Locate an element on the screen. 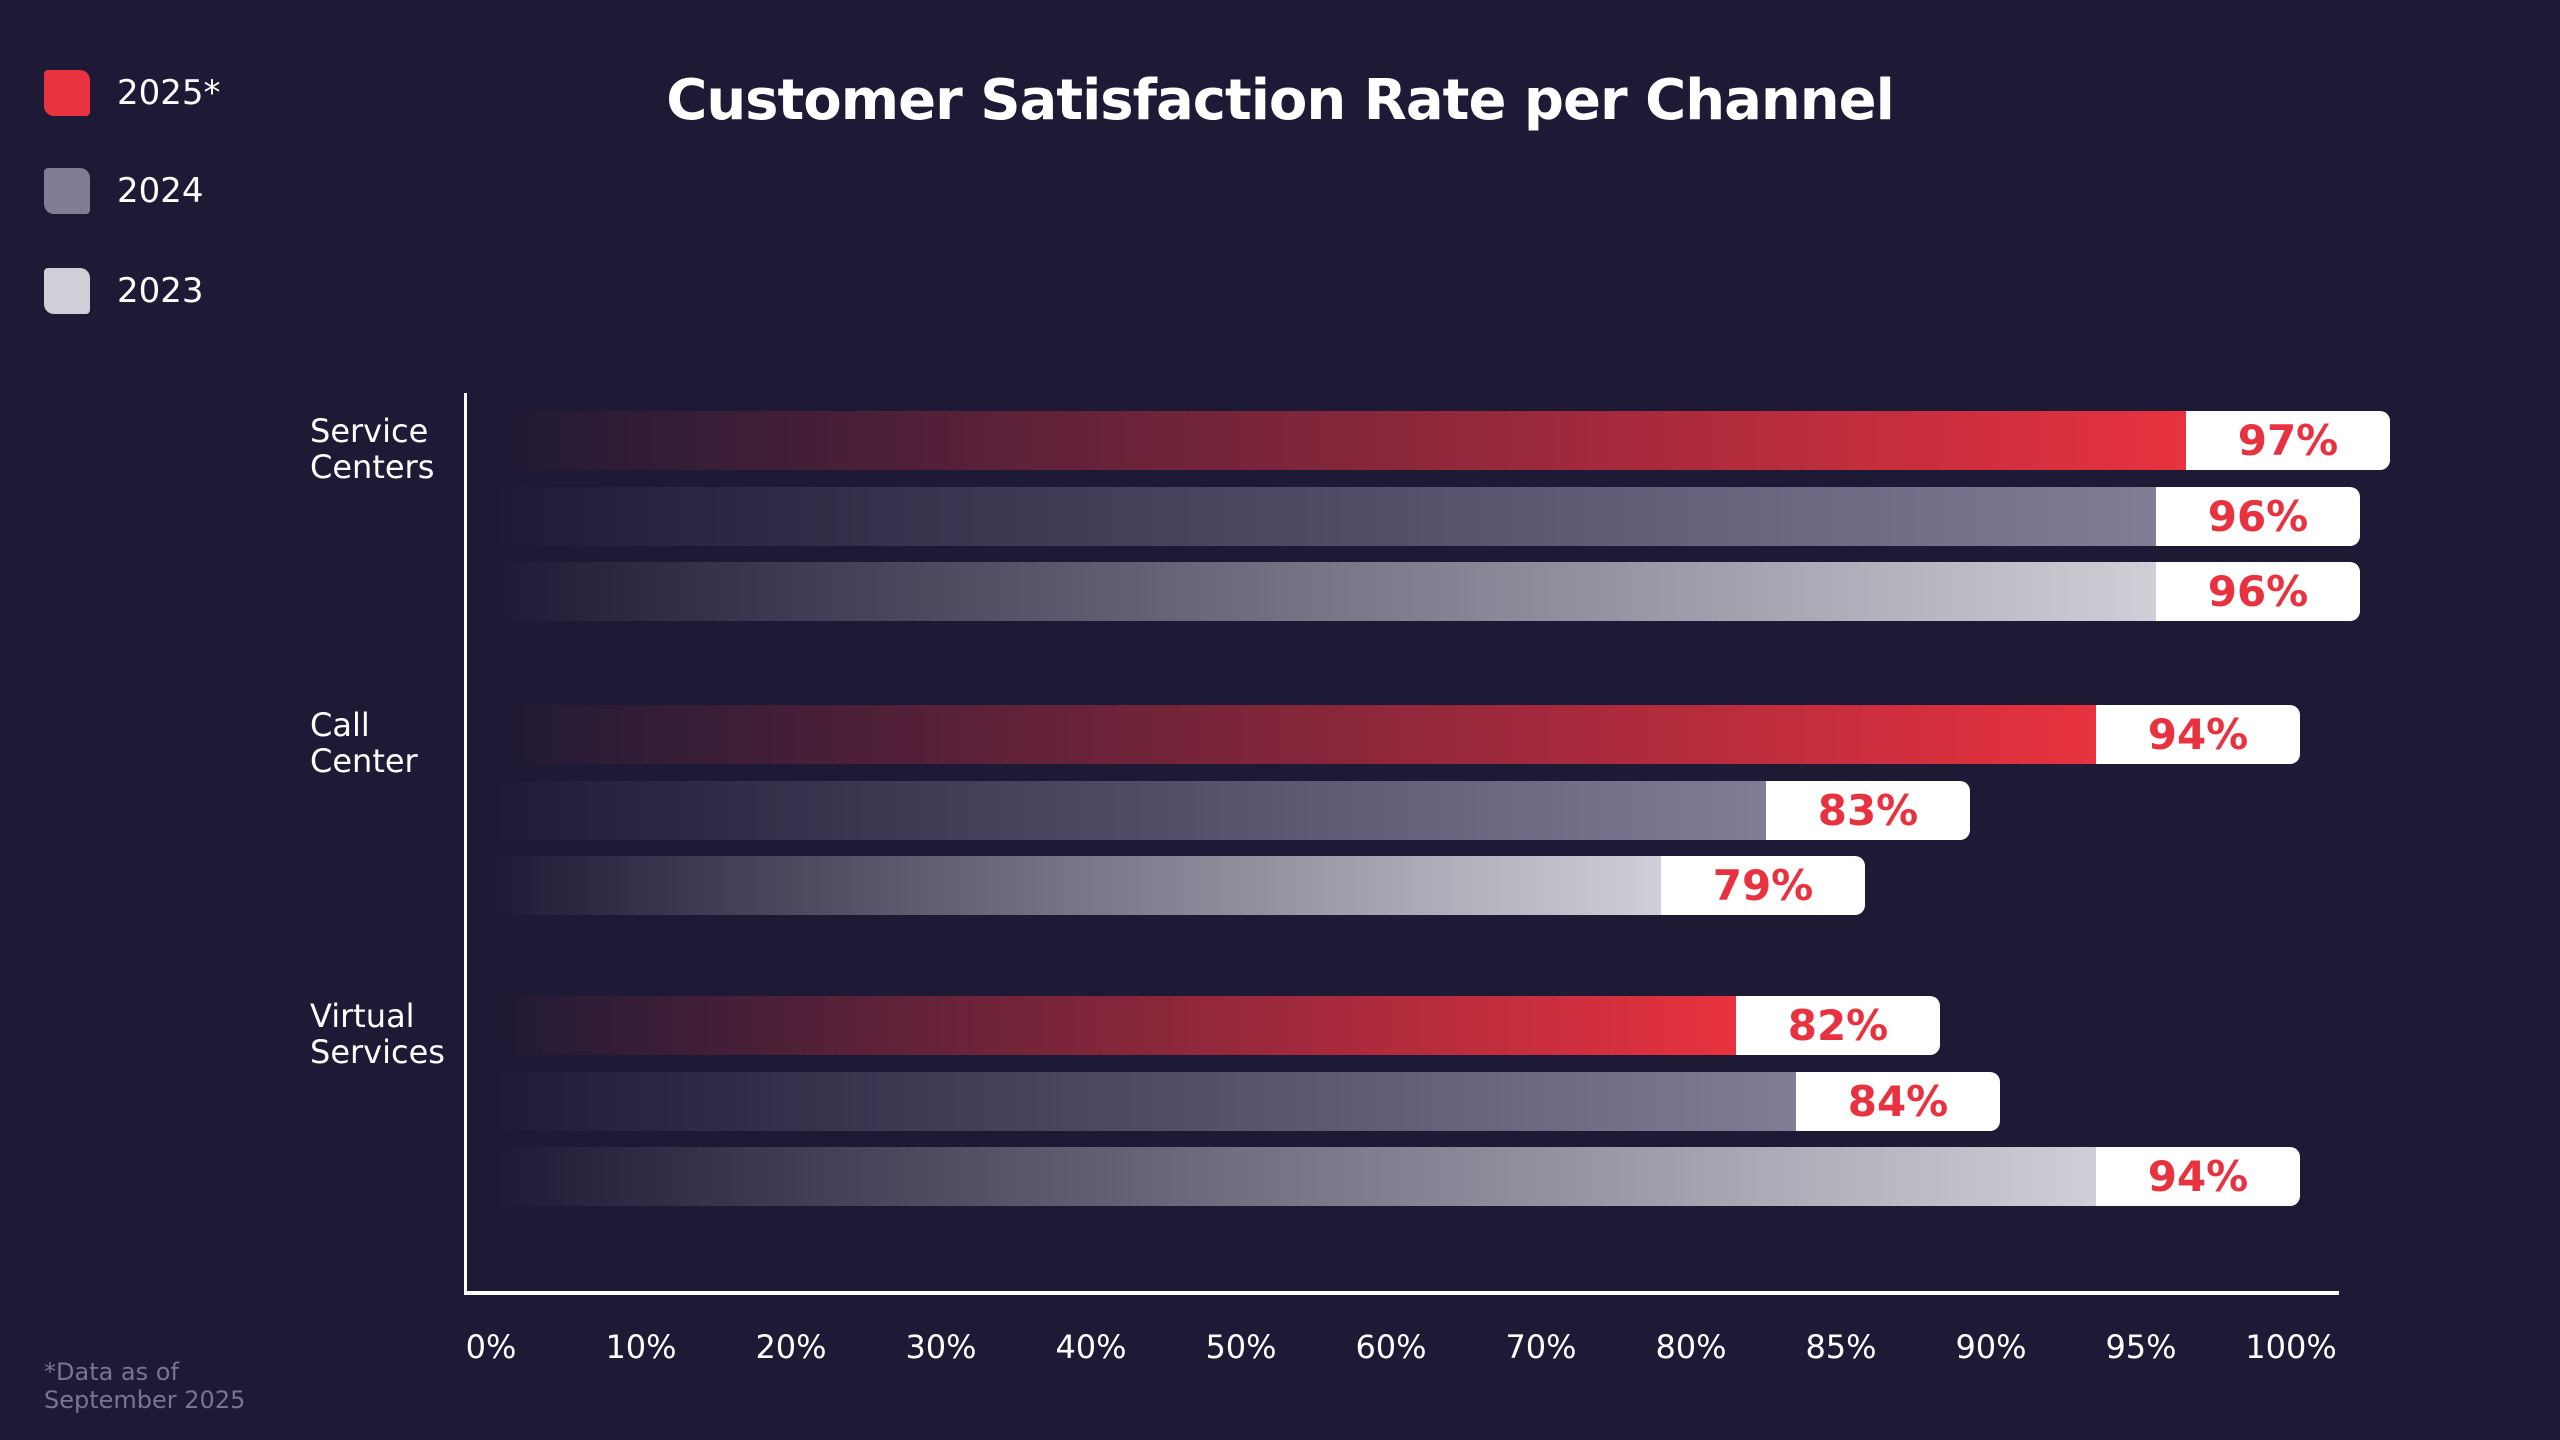  x-tick-label: 10% is located at coordinates (641, 1347).